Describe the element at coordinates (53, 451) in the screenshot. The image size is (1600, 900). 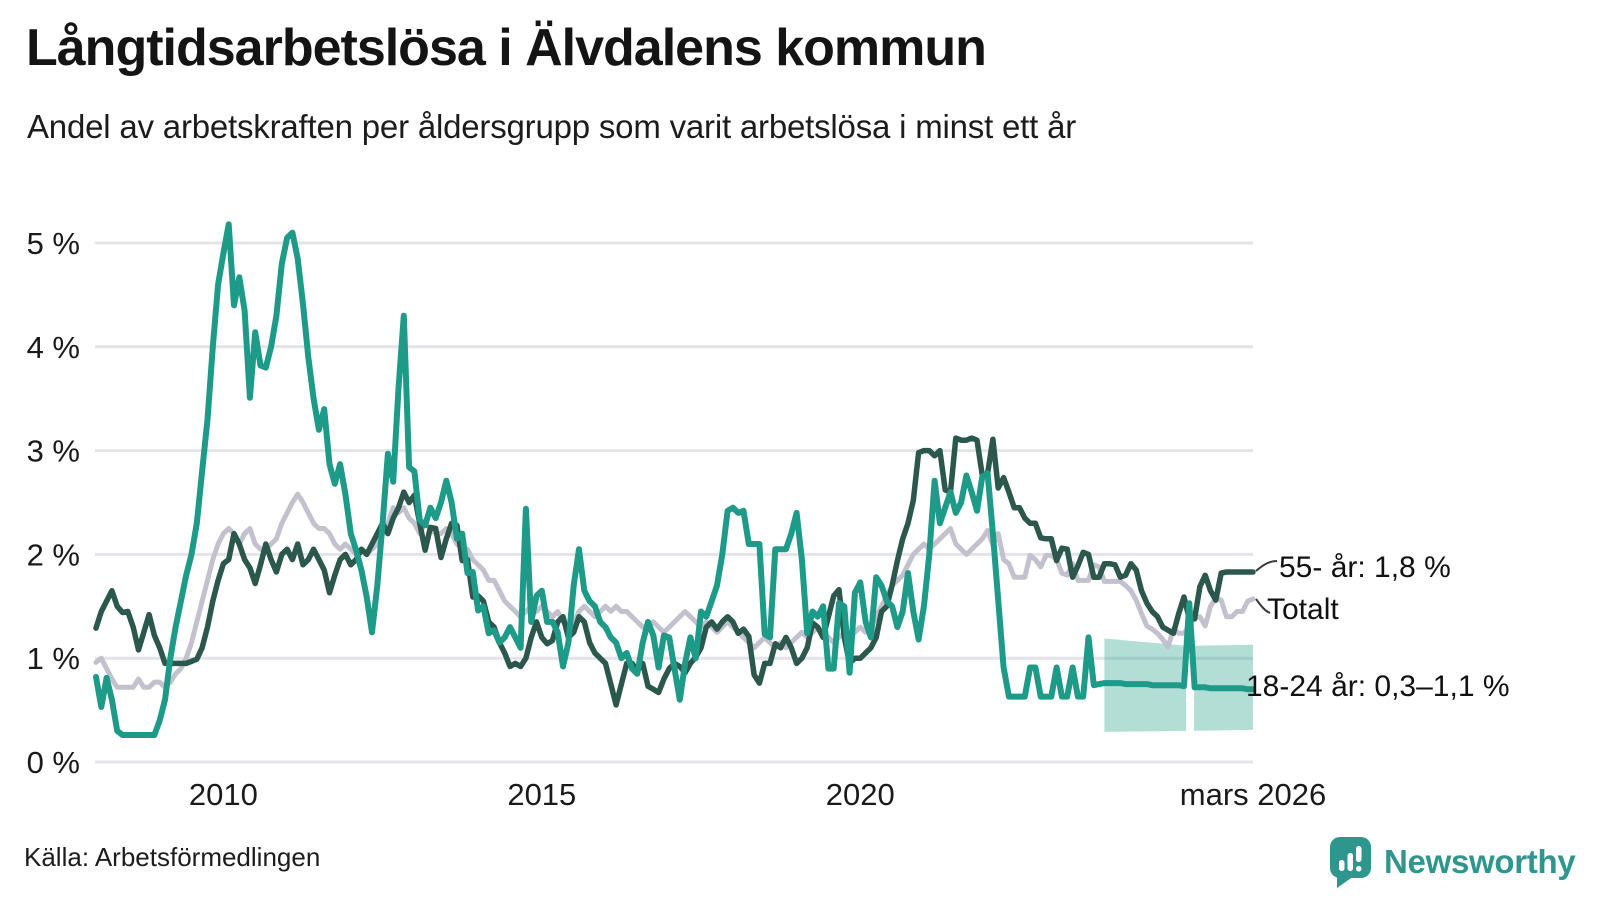
I see `y-axis-label: 3 %` at that location.